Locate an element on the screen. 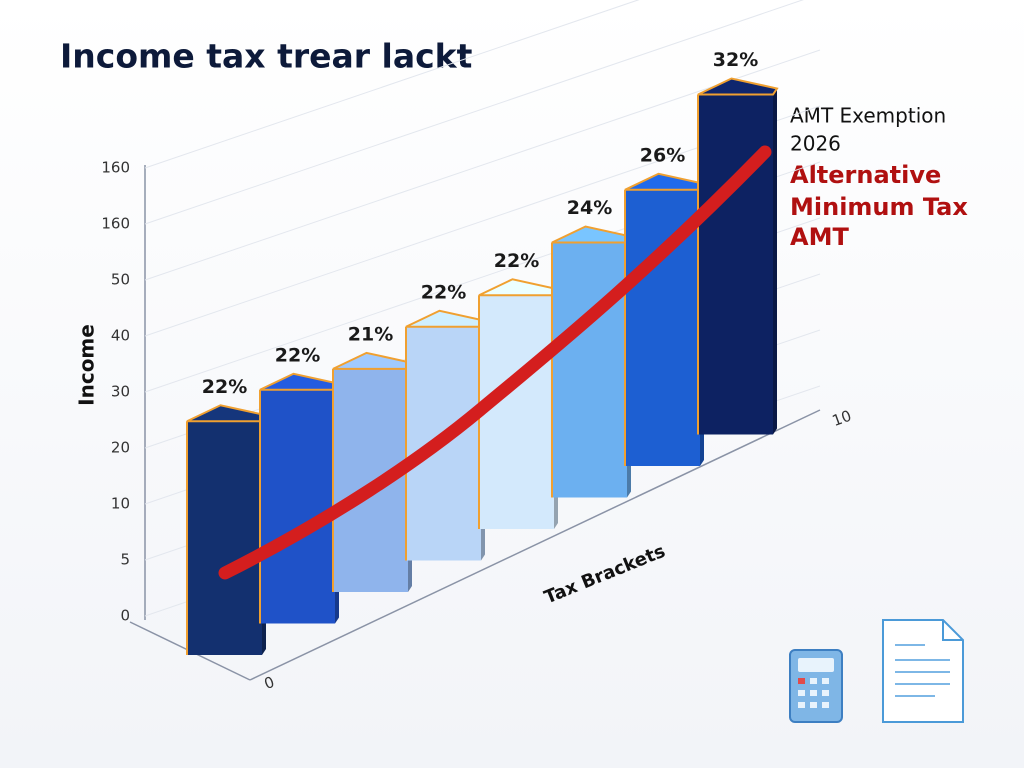 This screenshot has width=1024, height=768. grid-line is located at coordinates (392, 84).